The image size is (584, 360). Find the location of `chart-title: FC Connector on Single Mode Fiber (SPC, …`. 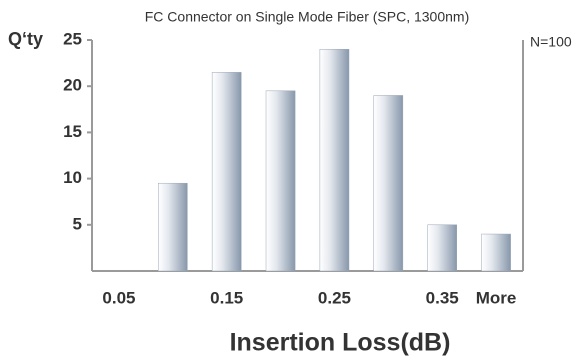

chart-title: FC Connector on Single Mode Fiber (SPC, … is located at coordinates (307, 17).